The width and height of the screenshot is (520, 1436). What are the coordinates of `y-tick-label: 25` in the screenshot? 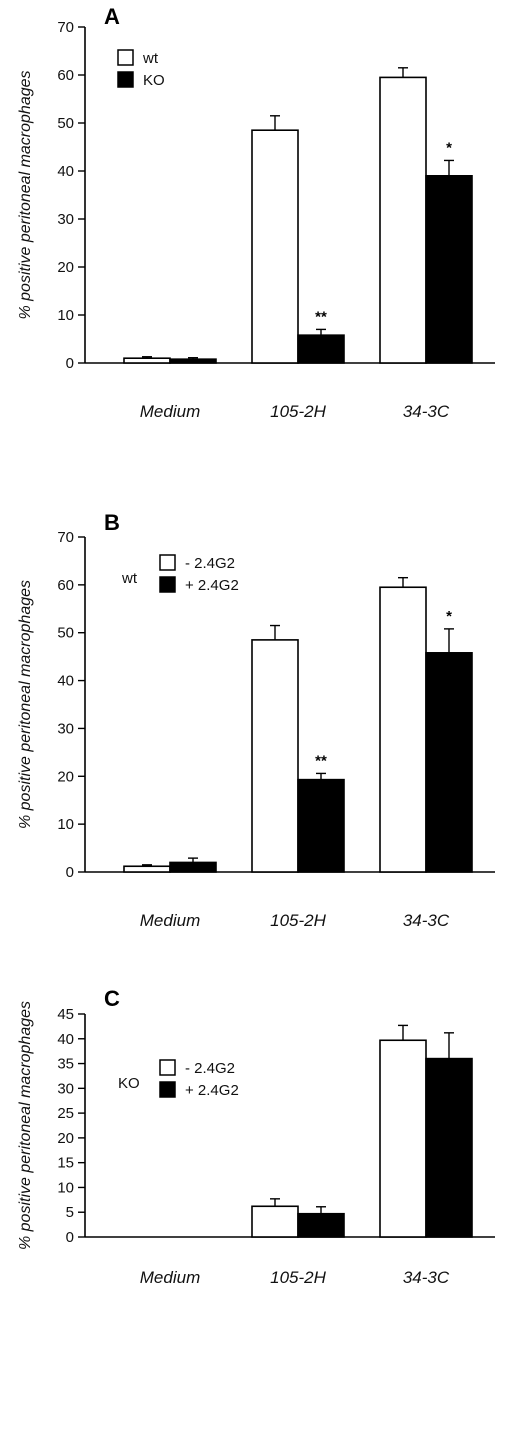 It's located at (65, 1113).